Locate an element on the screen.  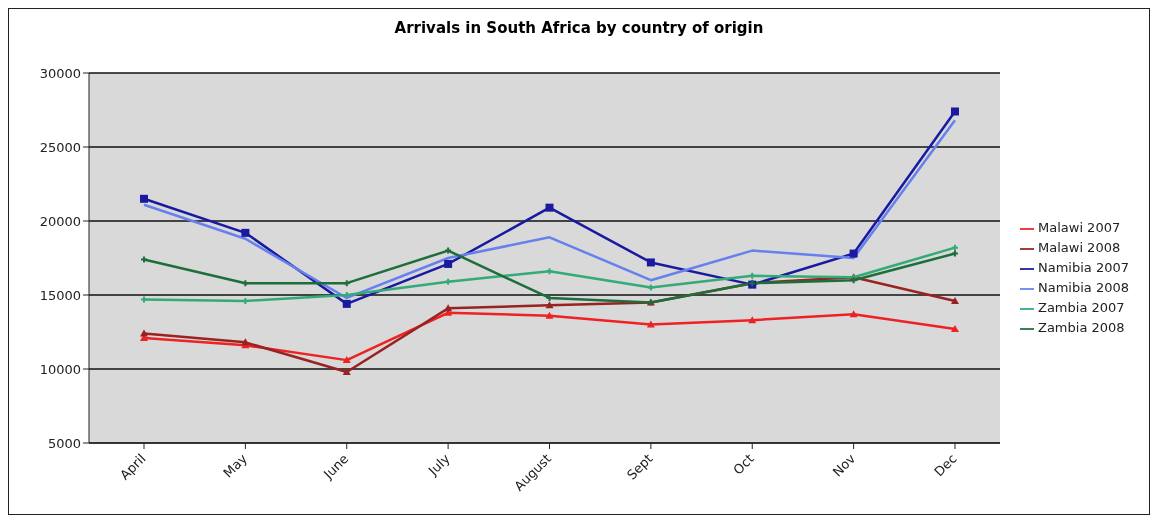
chart-title: Arrivals in South Africa by country of origin is located at coordinates (579, 28).